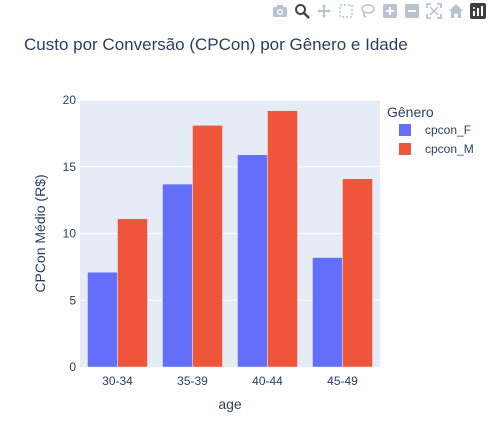  I want to click on modebar, so click(379, 11).